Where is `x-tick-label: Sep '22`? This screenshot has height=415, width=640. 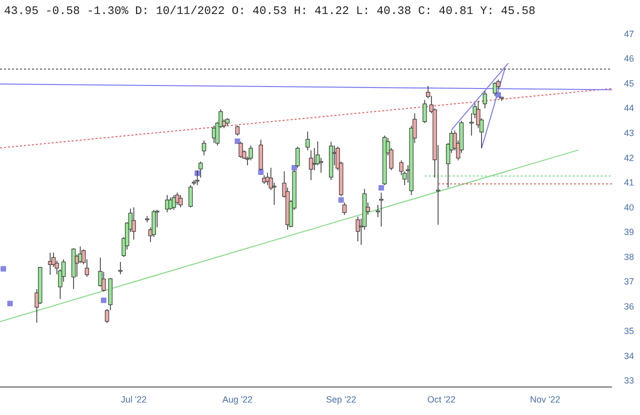
x-tick-label: Sep '22 is located at coordinates (341, 399).